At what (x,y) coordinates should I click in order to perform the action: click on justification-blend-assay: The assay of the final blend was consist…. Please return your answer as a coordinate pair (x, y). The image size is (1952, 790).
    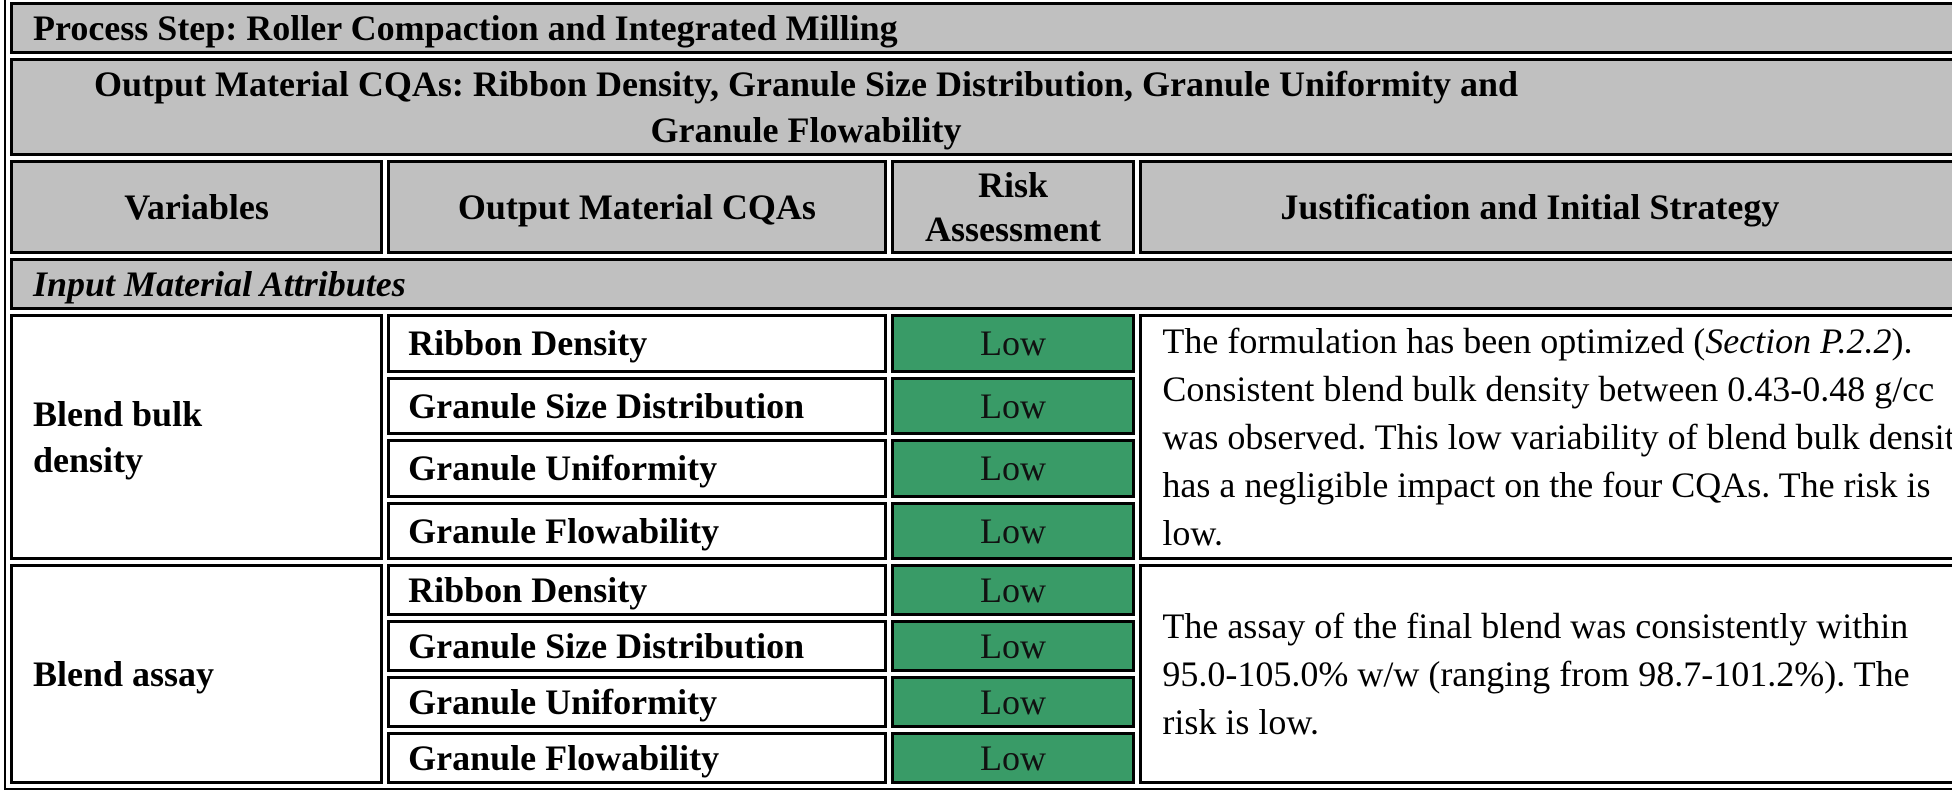
    Looking at the image, I should click on (1545, 674).